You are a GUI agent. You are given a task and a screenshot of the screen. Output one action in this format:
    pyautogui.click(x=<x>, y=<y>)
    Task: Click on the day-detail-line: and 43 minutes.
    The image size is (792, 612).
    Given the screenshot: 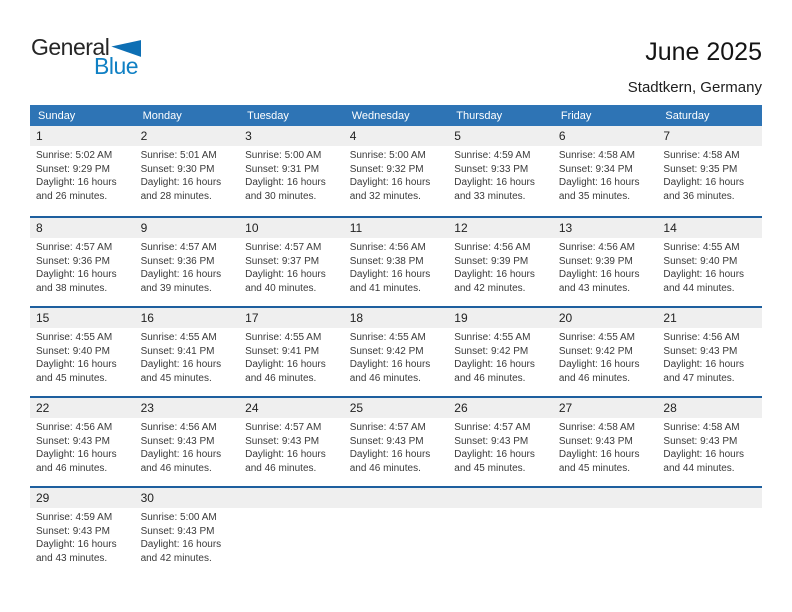 What is the action you would take?
    pyautogui.click(x=72, y=558)
    